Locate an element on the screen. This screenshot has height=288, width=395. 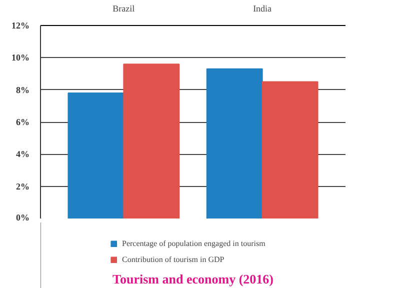
x-tick-label: India is located at coordinates (262, 9).